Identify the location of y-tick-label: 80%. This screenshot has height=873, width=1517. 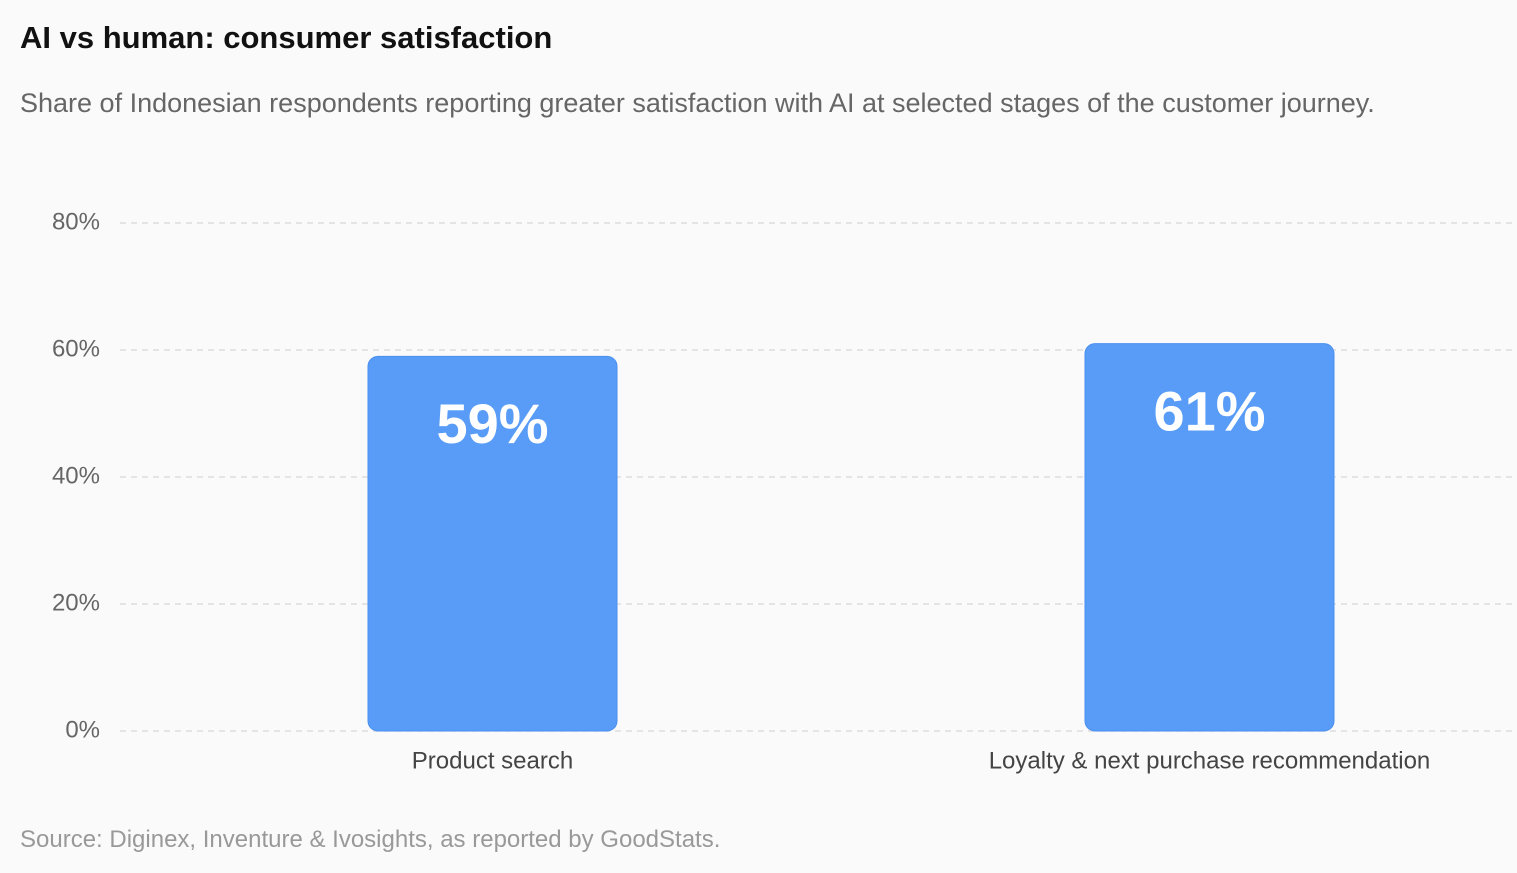
(76, 221).